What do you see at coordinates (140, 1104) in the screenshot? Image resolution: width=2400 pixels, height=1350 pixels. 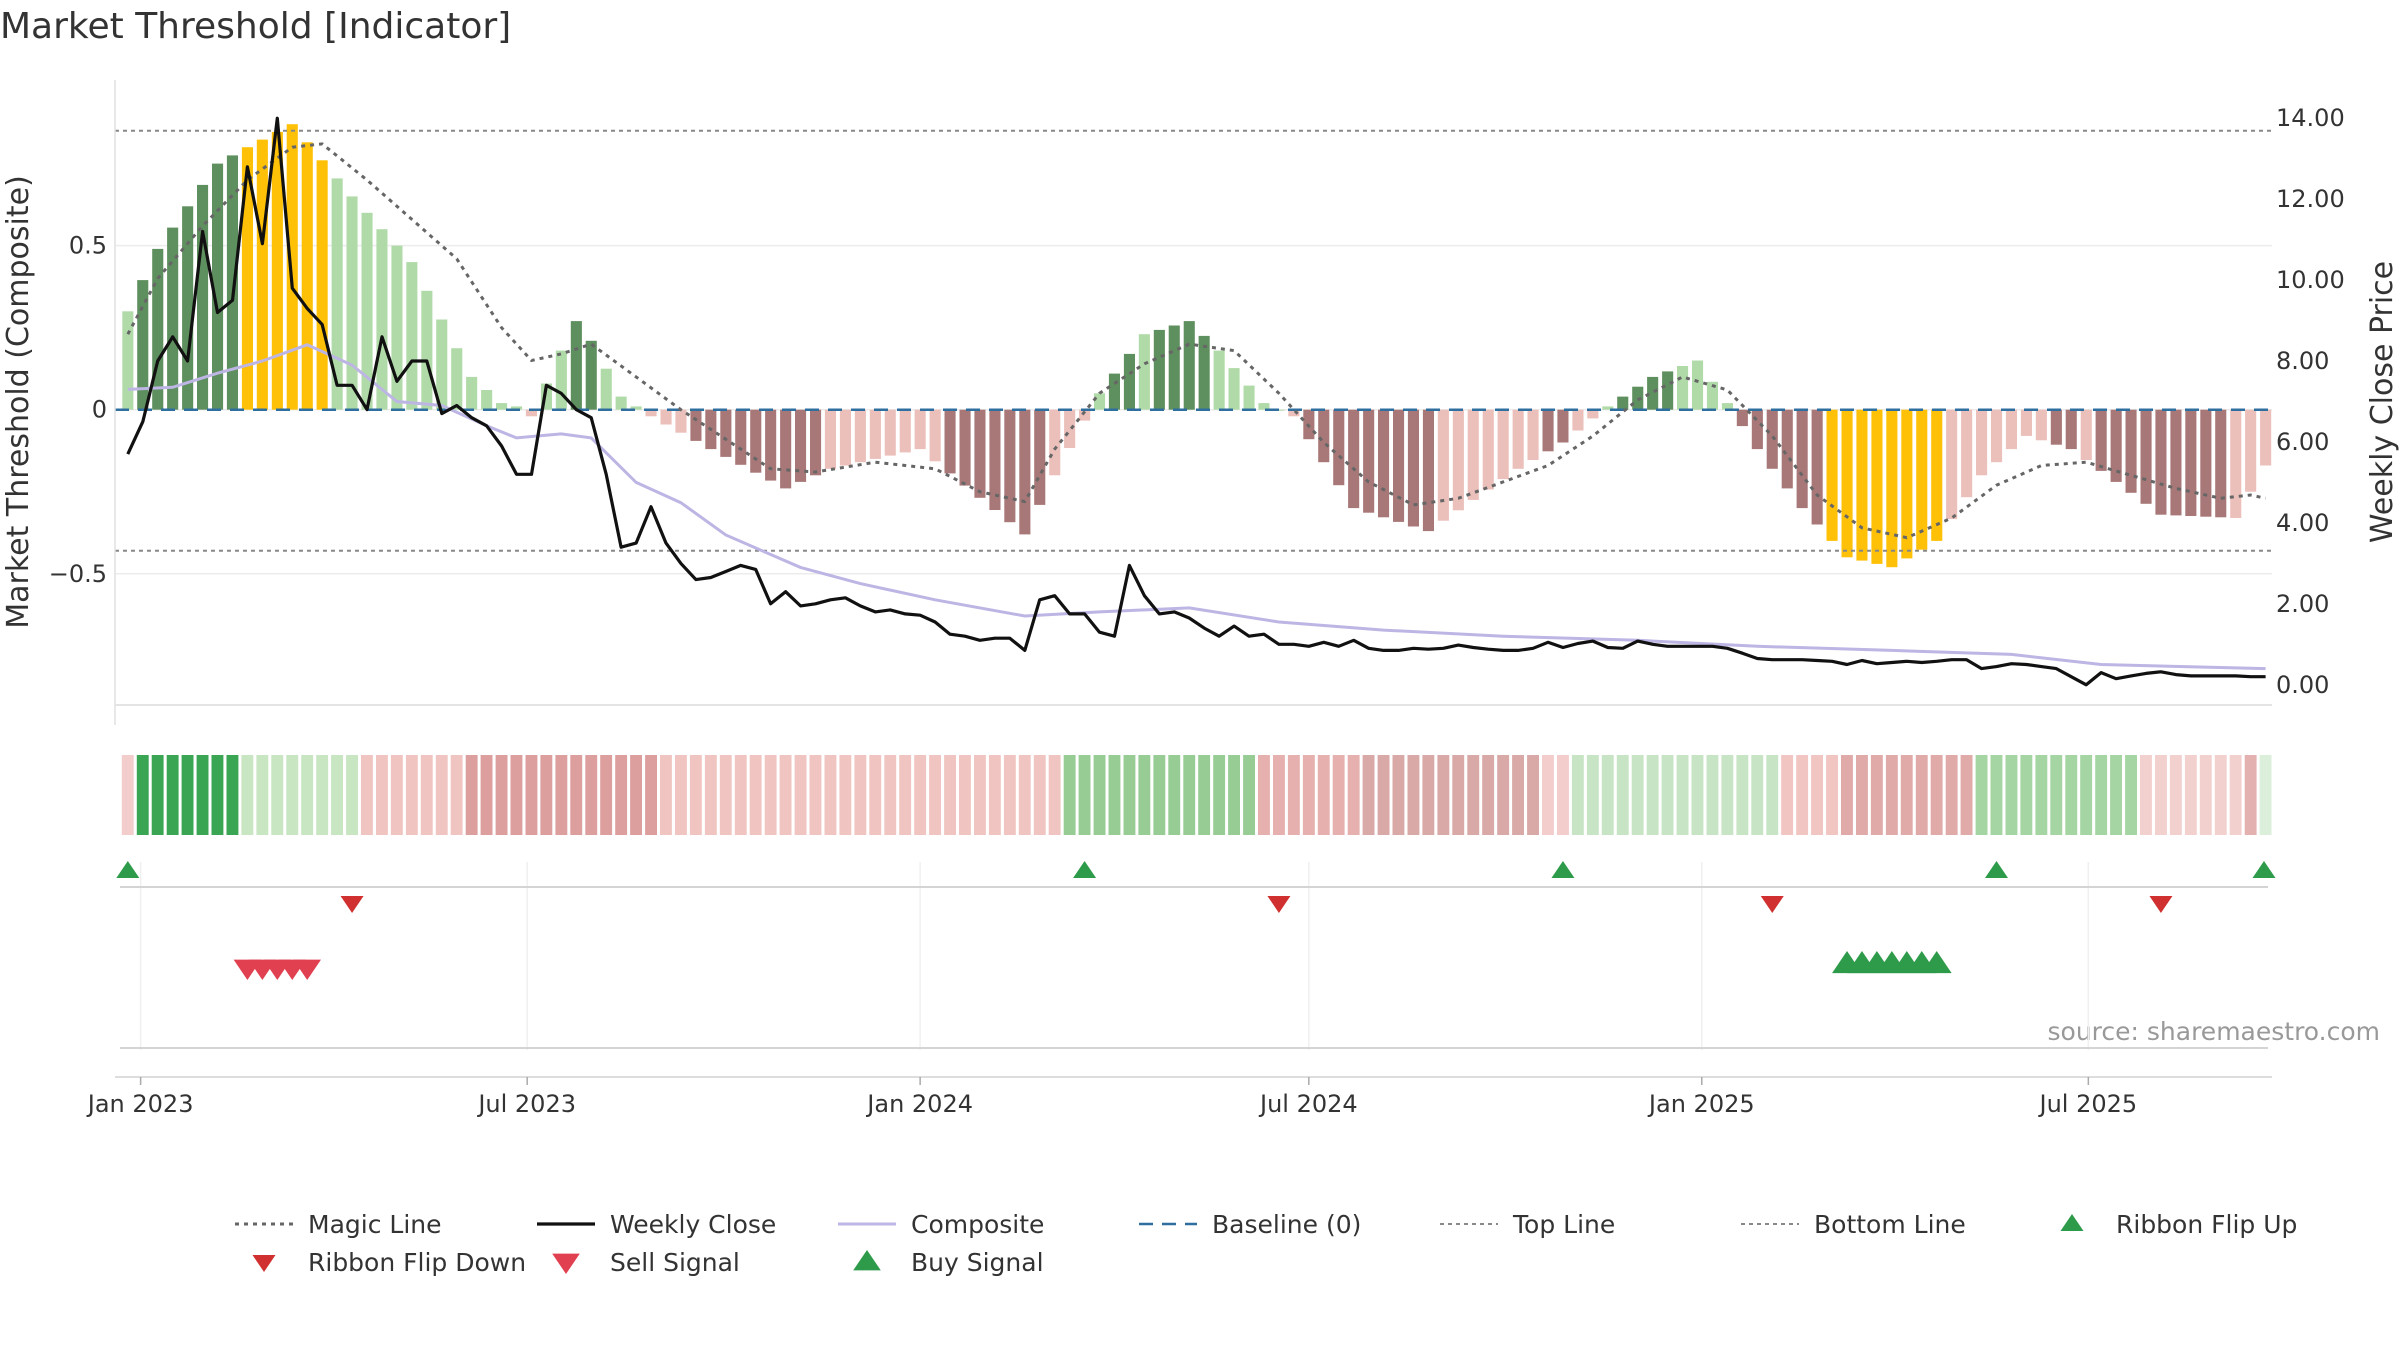 I see `x-tick-label: Jan 2023` at bounding box center [140, 1104].